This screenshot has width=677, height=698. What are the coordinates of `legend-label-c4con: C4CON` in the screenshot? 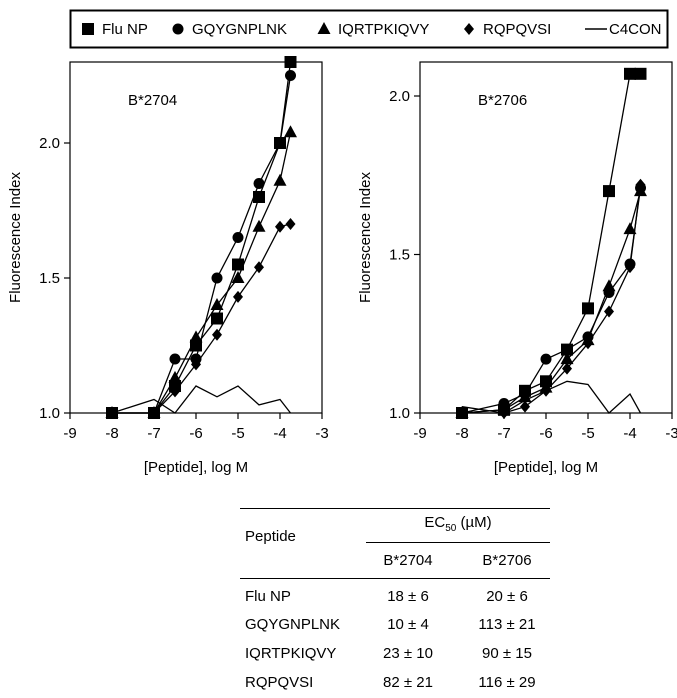 It's located at (635, 29).